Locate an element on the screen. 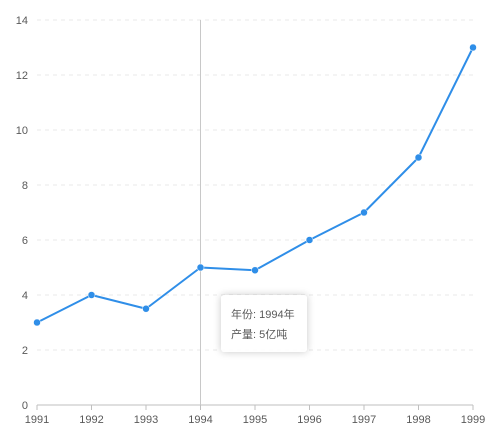 The width and height of the screenshot is (498, 442). y-tick-label: 0 is located at coordinates (25, 406).